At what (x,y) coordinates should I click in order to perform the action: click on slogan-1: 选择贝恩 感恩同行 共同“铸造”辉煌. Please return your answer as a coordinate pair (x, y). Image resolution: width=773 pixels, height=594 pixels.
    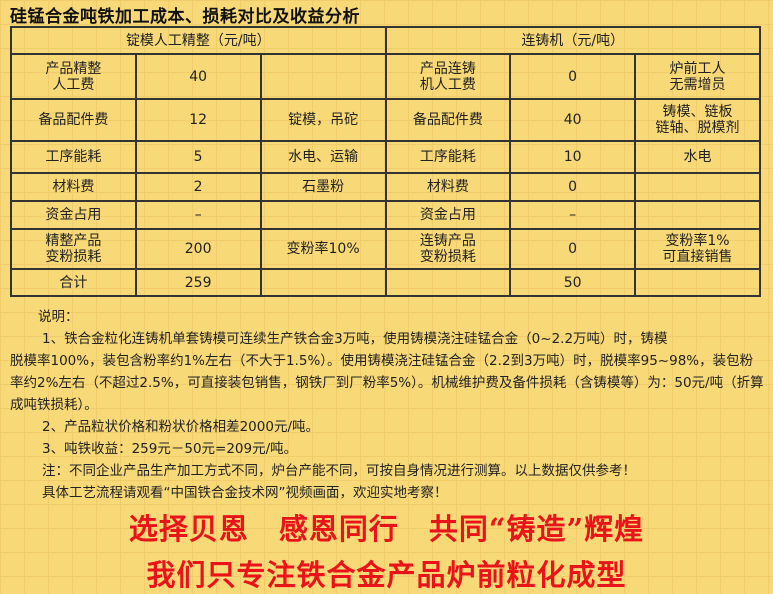
    Looking at the image, I should click on (386, 529).